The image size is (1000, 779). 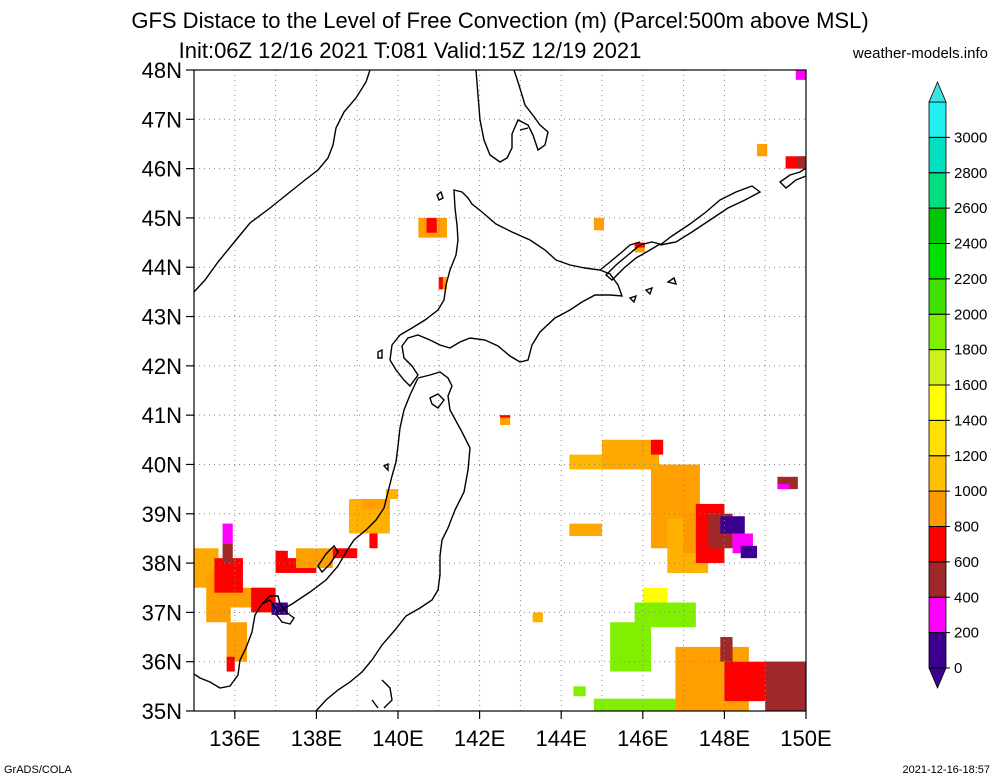 I want to click on lon-tick-label: 142E, so click(x=479, y=738).